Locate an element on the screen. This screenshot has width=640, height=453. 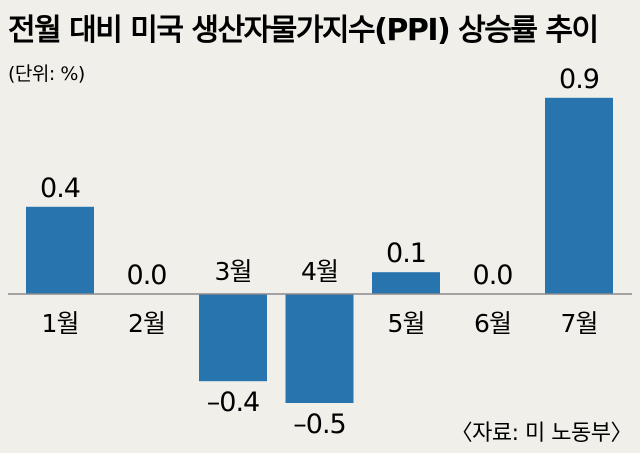
value-label-3: –0.4 is located at coordinates (233, 402).